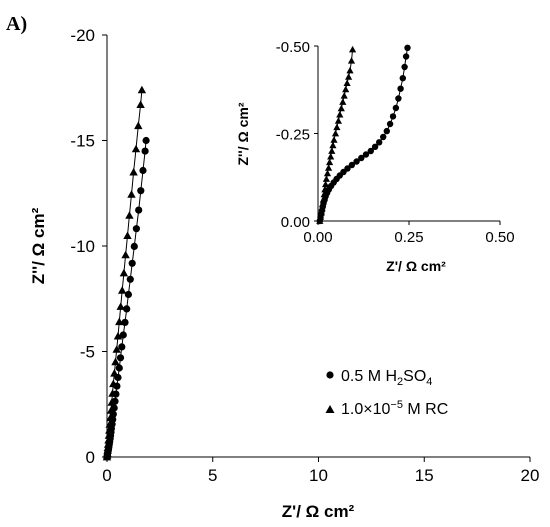 The image size is (550, 527). I want to click on legend-circle-marker, so click(330, 375).